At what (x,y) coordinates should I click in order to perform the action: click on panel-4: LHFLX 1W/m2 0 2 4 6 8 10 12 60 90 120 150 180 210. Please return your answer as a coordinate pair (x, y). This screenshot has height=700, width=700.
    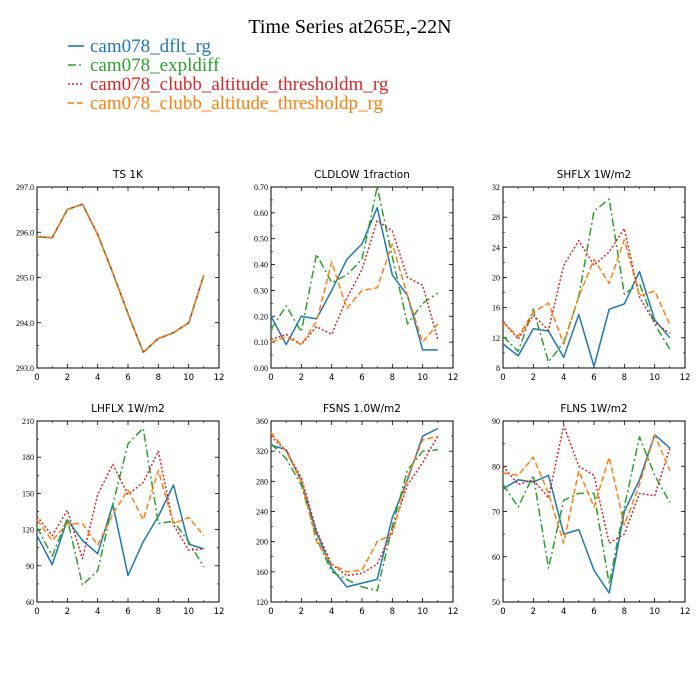
    Looking at the image, I should click on (123, 510).